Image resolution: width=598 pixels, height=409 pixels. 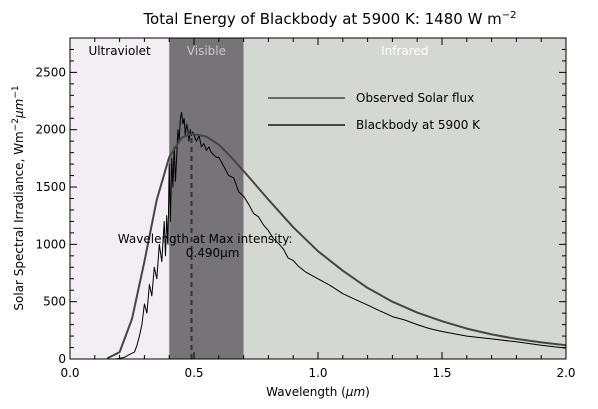 I want to click on annotation-text: 0.490μm, so click(x=213, y=253).